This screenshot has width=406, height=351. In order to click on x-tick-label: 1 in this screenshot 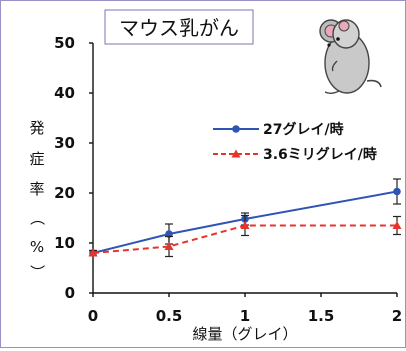, I will do `click(245, 316)`.